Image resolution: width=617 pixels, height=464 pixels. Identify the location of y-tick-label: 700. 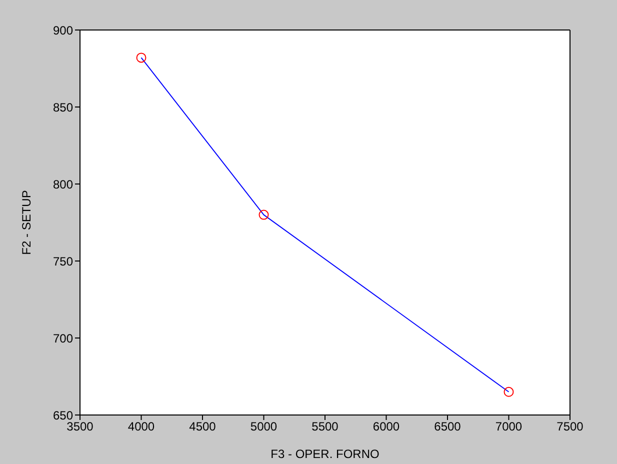
(63, 338).